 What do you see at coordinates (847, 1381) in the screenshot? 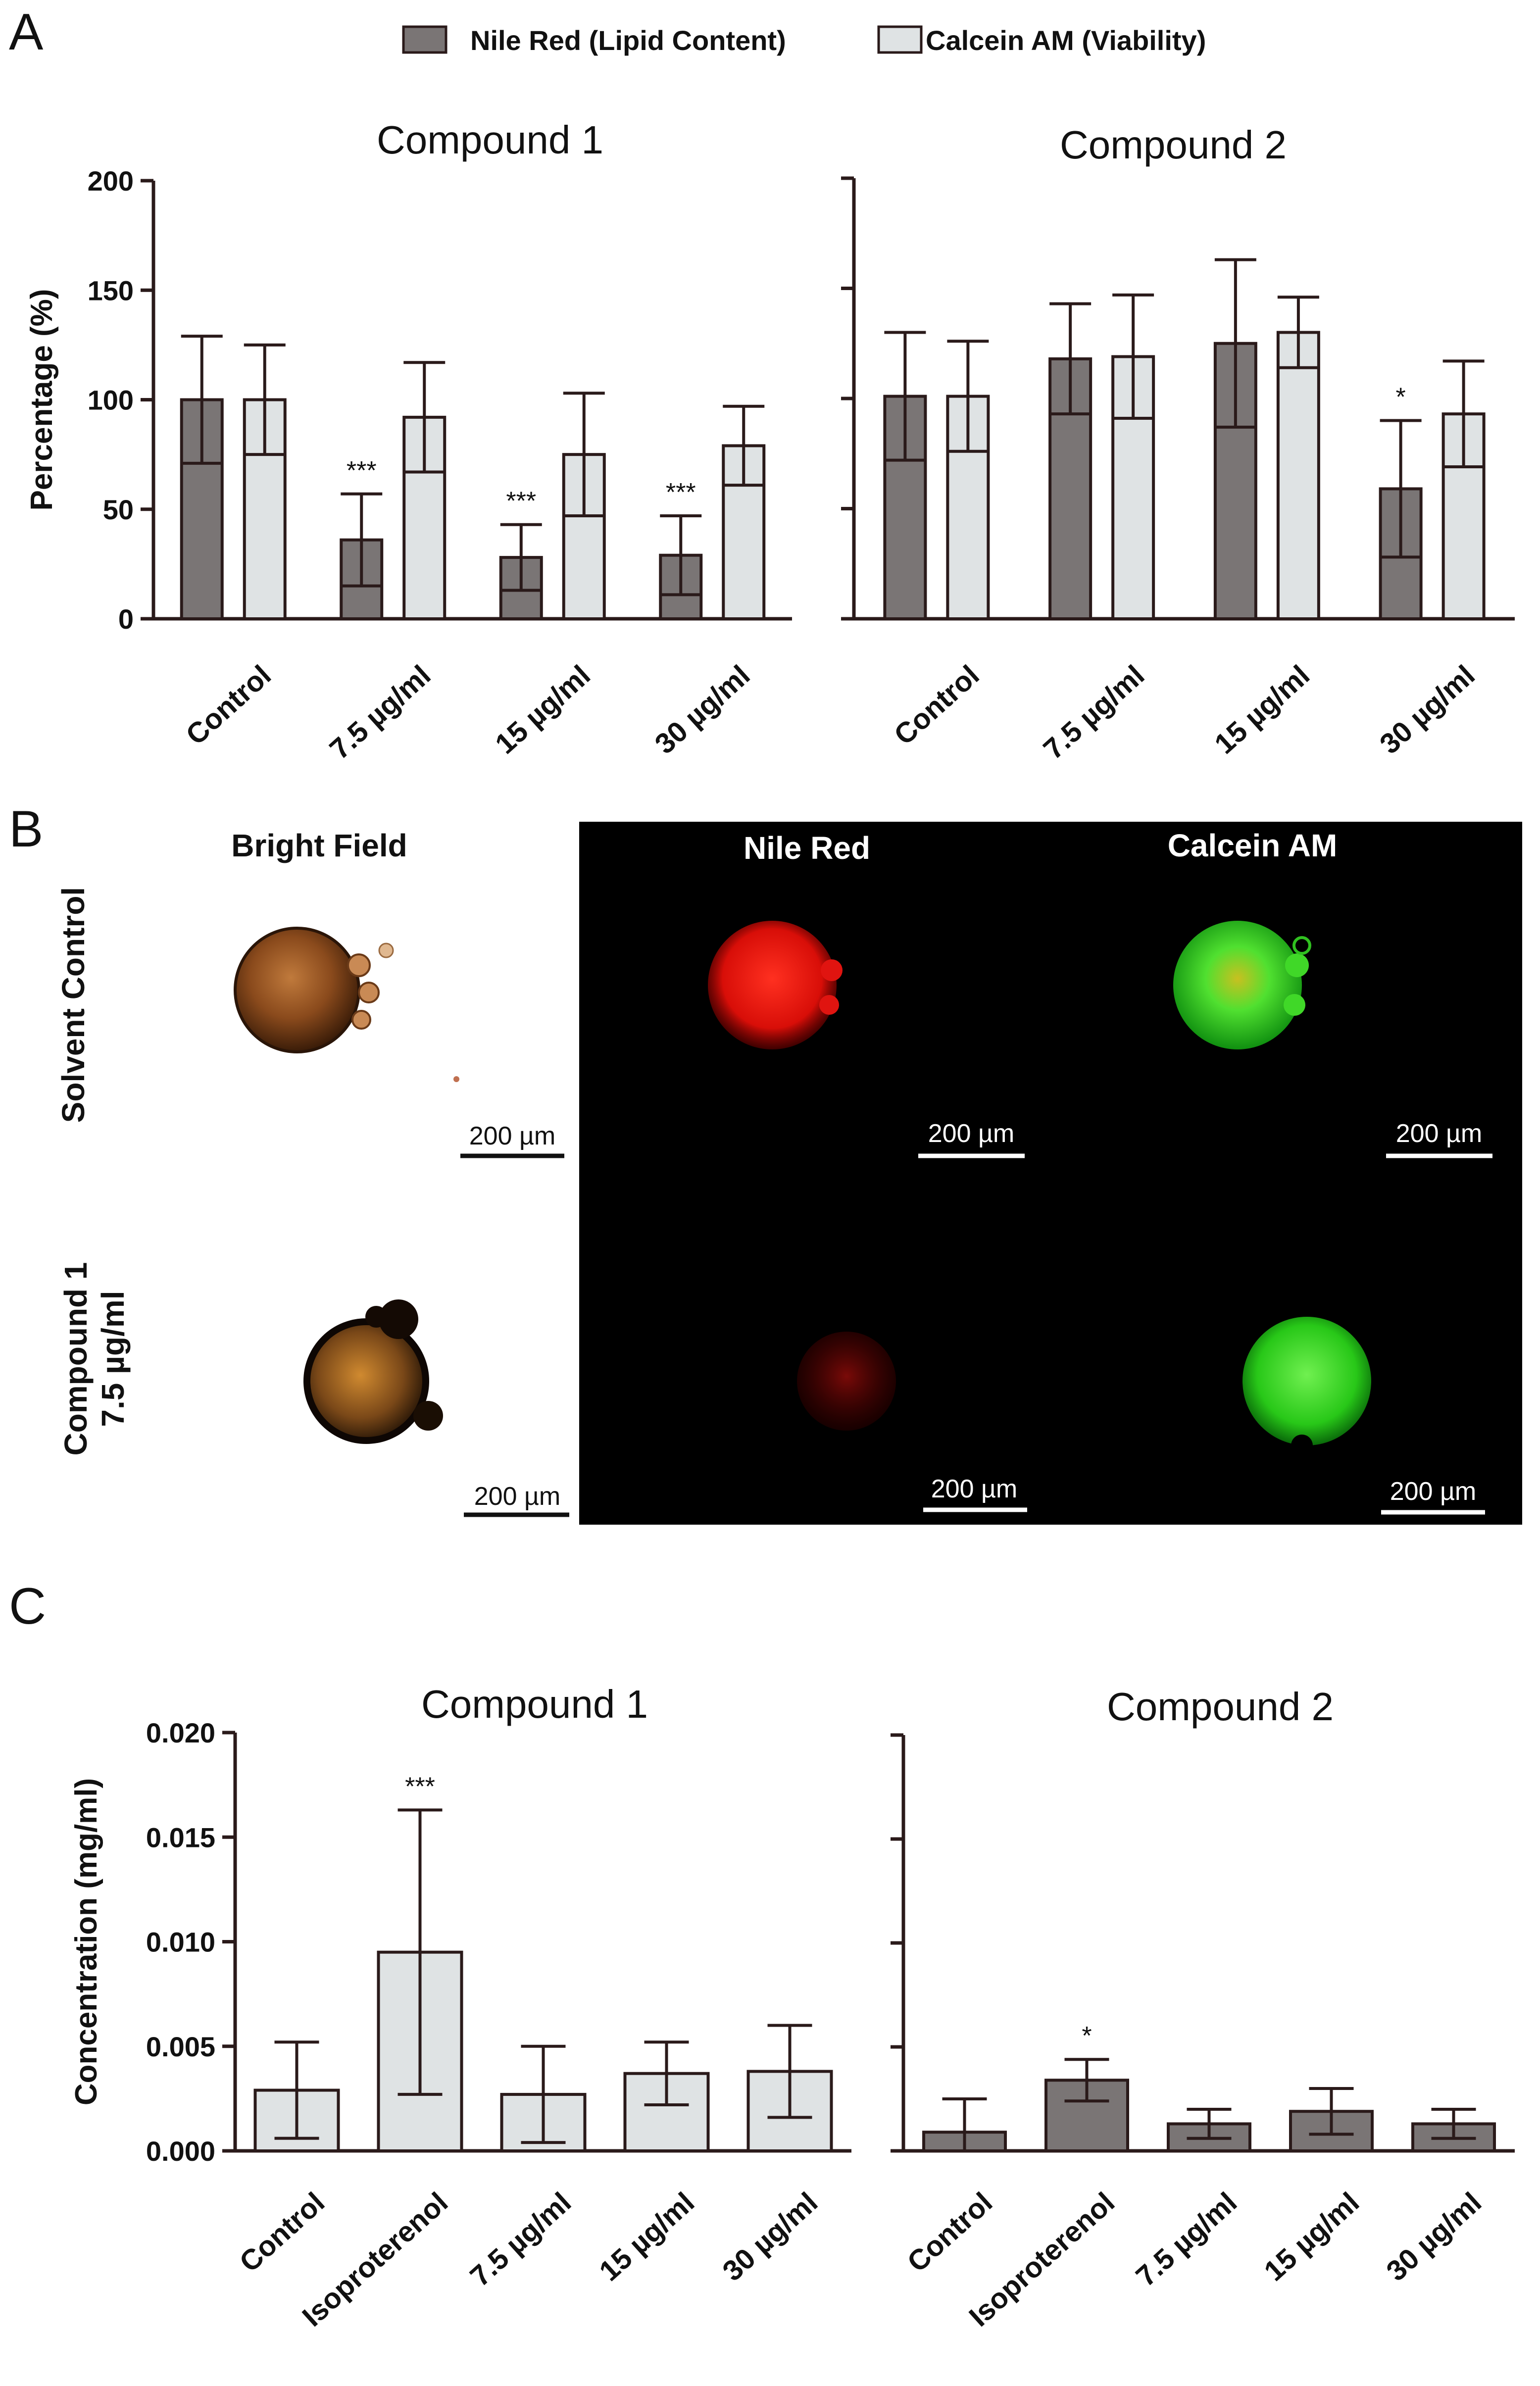
I see `spheroid-nile-red-compound` at bounding box center [847, 1381].